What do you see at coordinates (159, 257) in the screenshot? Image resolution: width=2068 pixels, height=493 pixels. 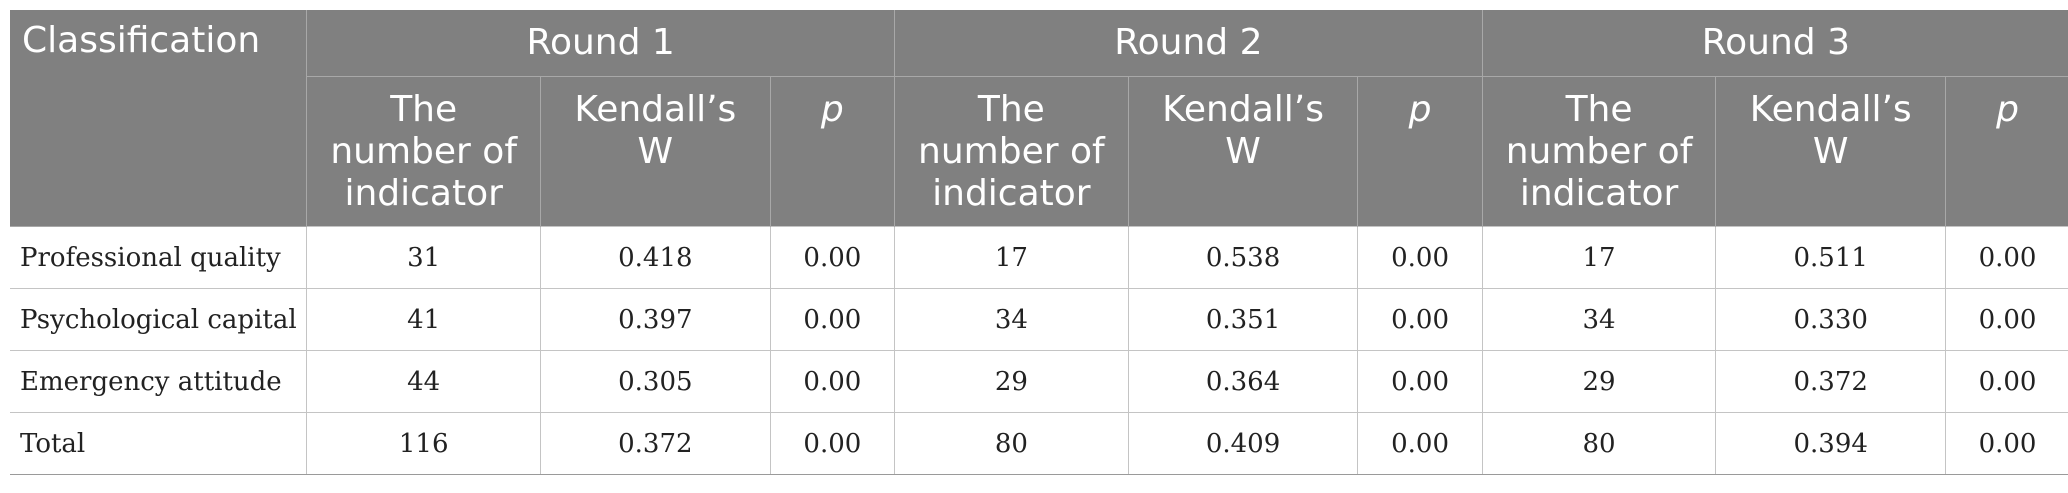 I see `row-label: Professional quality` at bounding box center [159, 257].